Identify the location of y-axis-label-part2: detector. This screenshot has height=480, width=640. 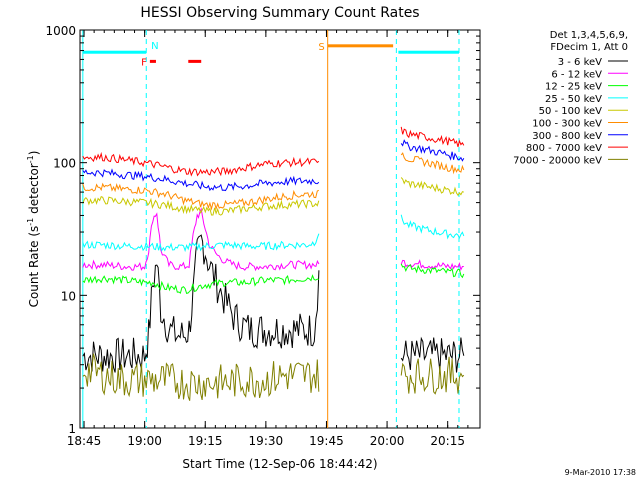
(34, 190).